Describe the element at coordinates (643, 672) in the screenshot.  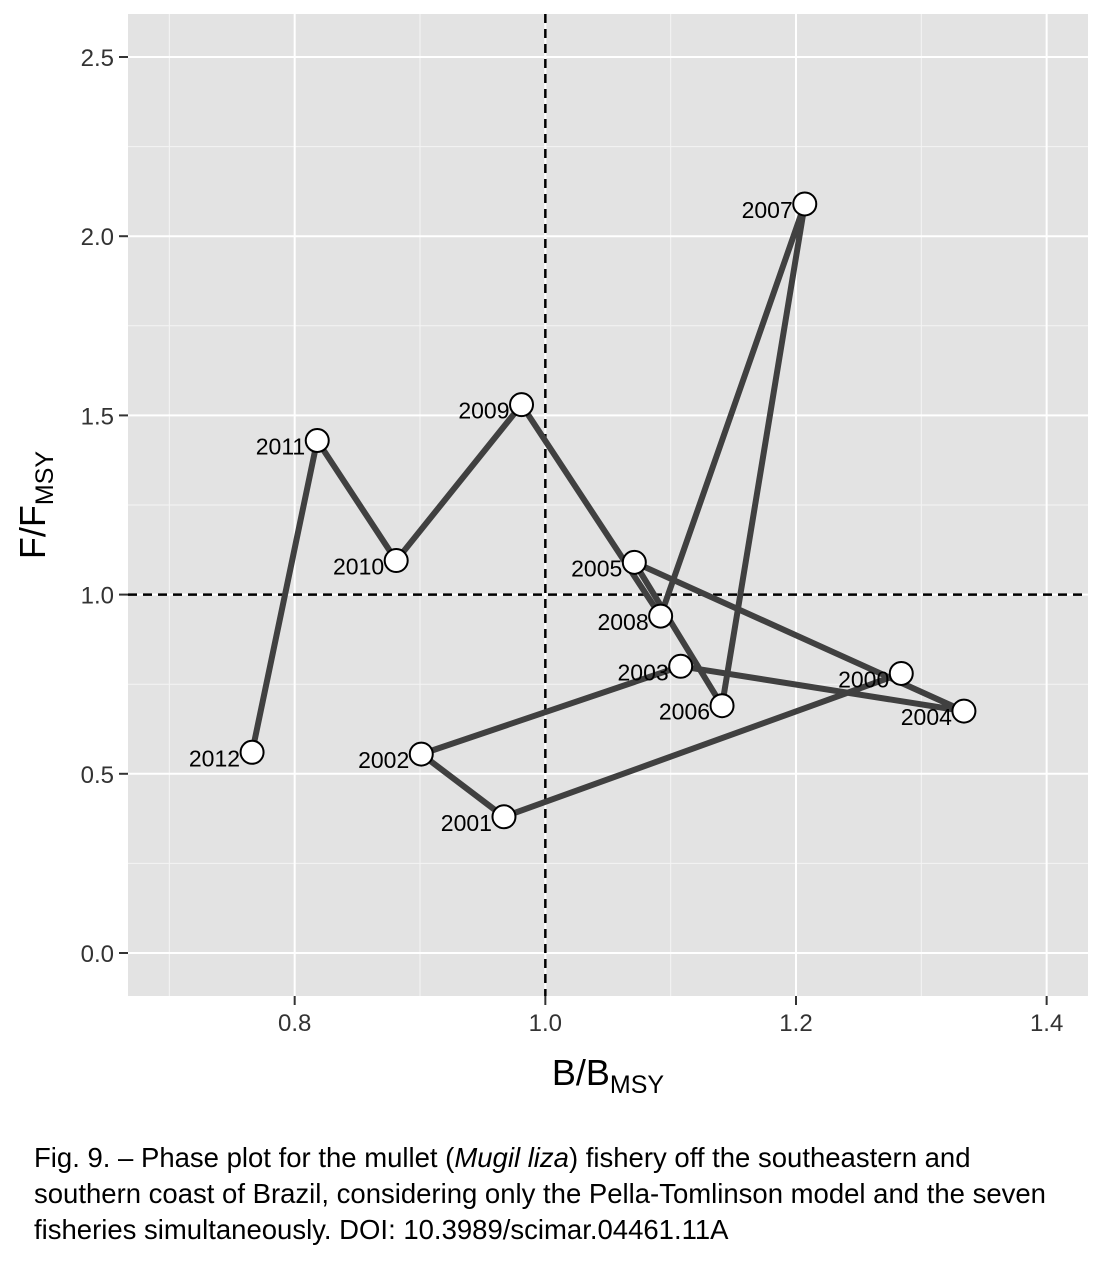
I see `label-2003: 2003` at that location.